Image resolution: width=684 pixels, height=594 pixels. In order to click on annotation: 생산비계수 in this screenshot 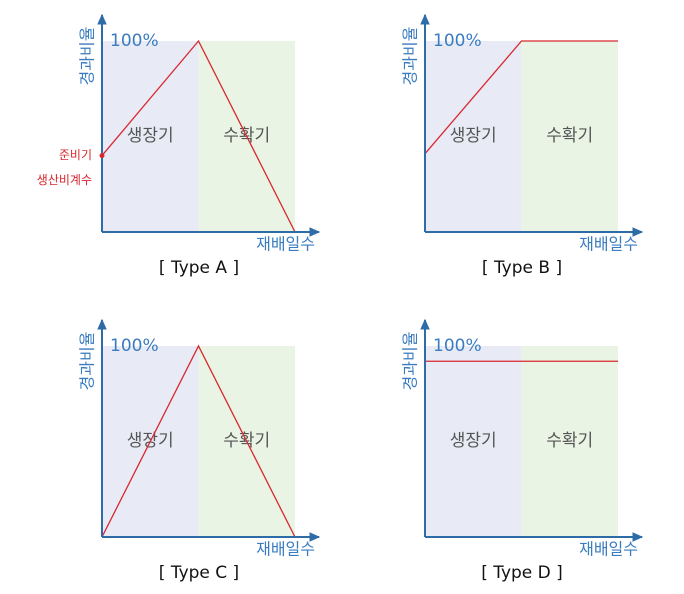, I will do `click(64, 180)`.